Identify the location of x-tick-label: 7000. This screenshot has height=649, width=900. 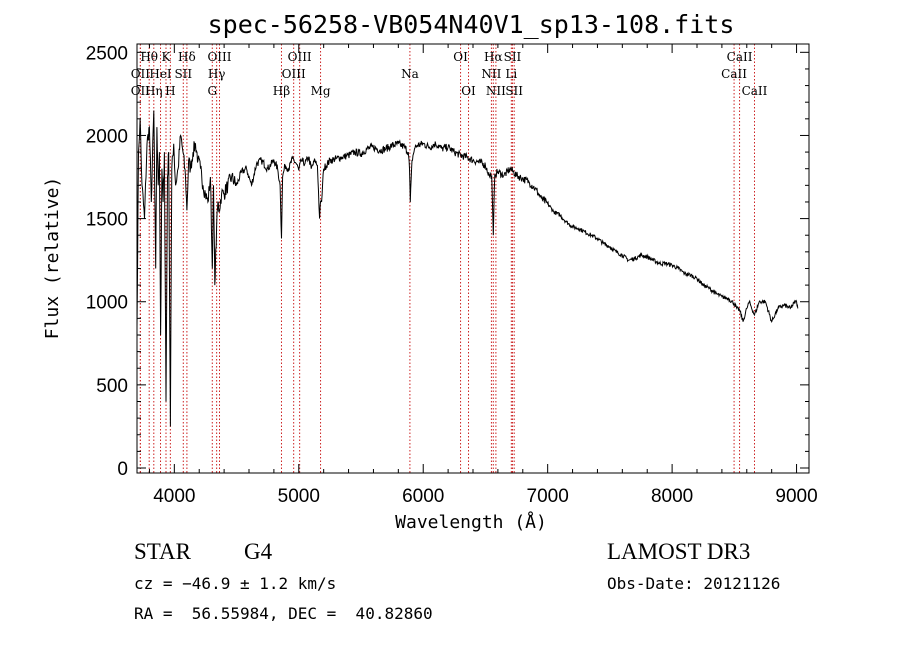
(548, 496).